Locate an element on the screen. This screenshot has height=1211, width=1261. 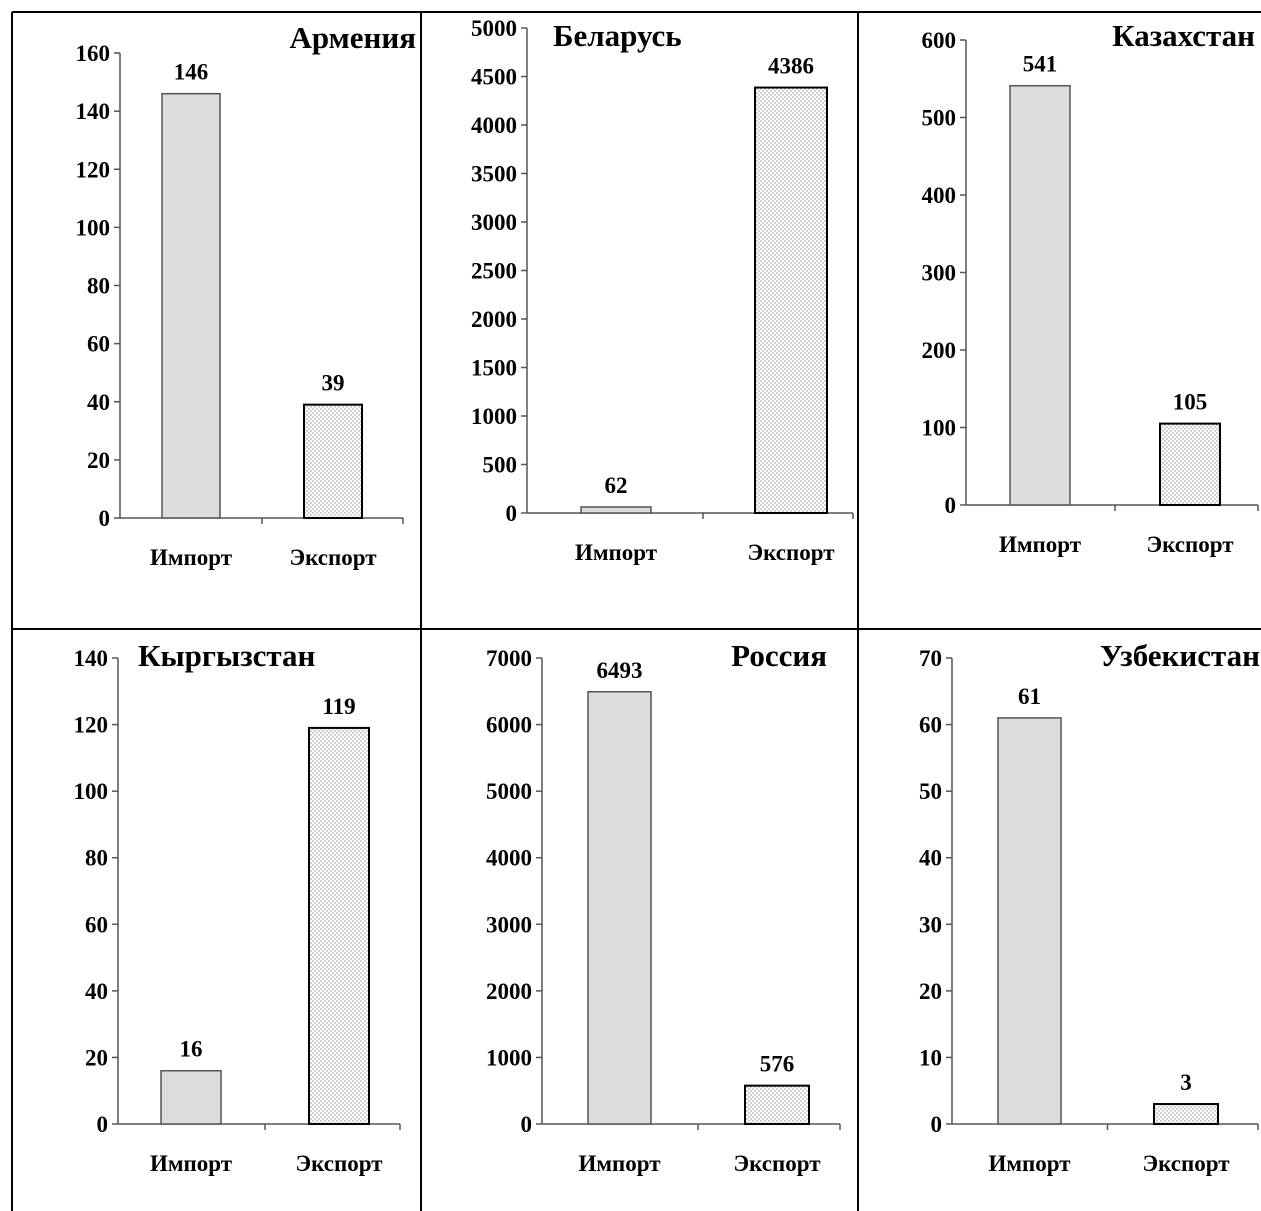
y-tick-label: 30 is located at coordinates (930, 924).